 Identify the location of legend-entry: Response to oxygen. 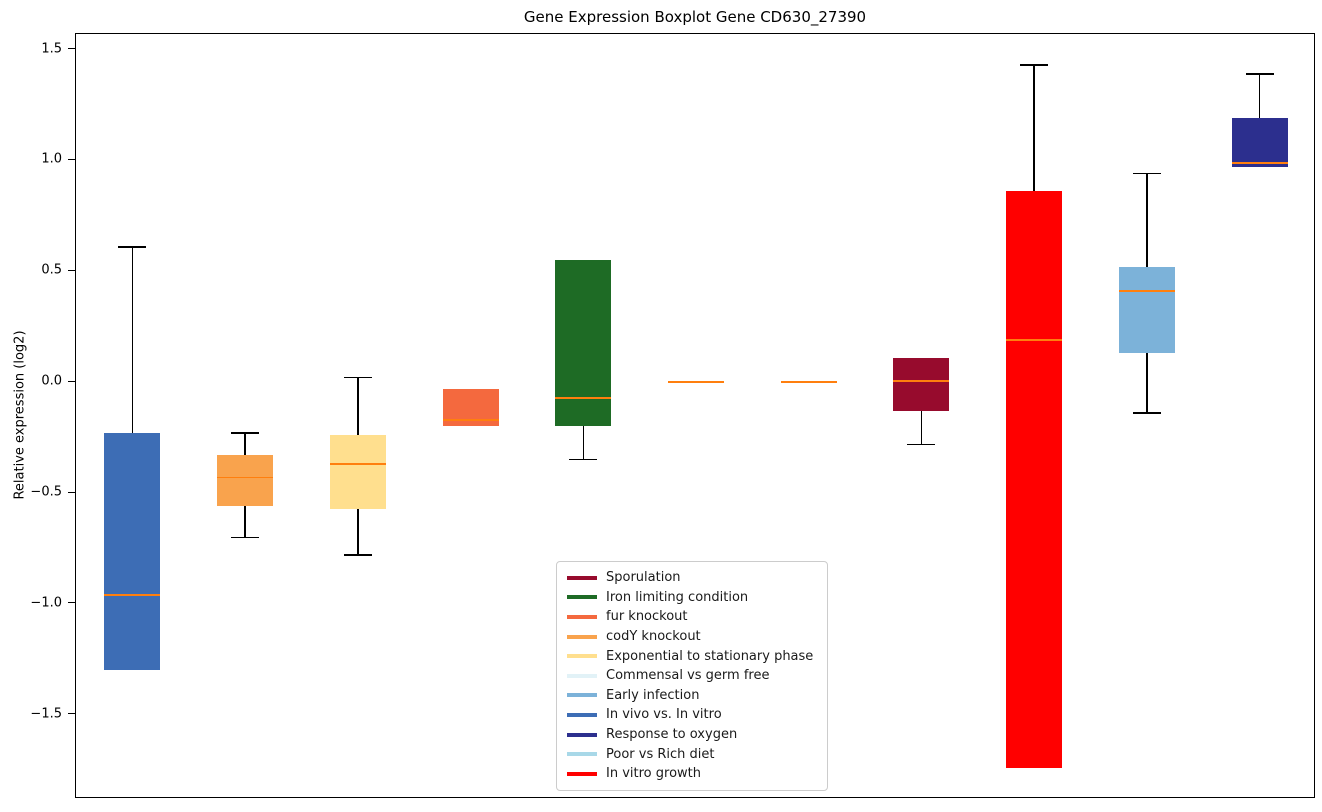
(692, 735).